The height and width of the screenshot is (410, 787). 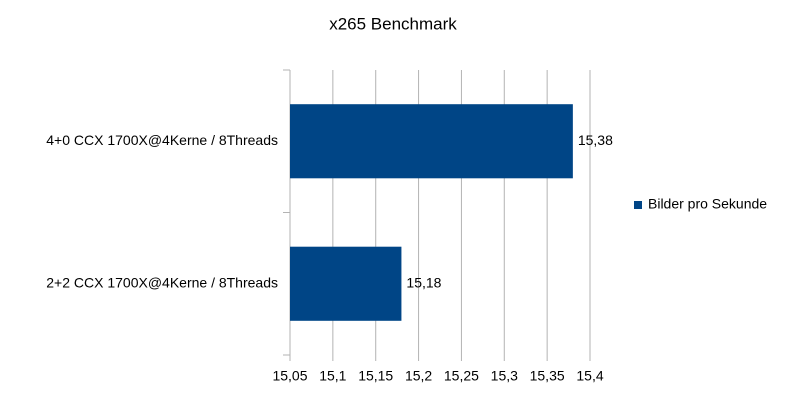 What do you see at coordinates (461, 376) in the screenshot?
I see `x-tick-label: 15,25` at bounding box center [461, 376].